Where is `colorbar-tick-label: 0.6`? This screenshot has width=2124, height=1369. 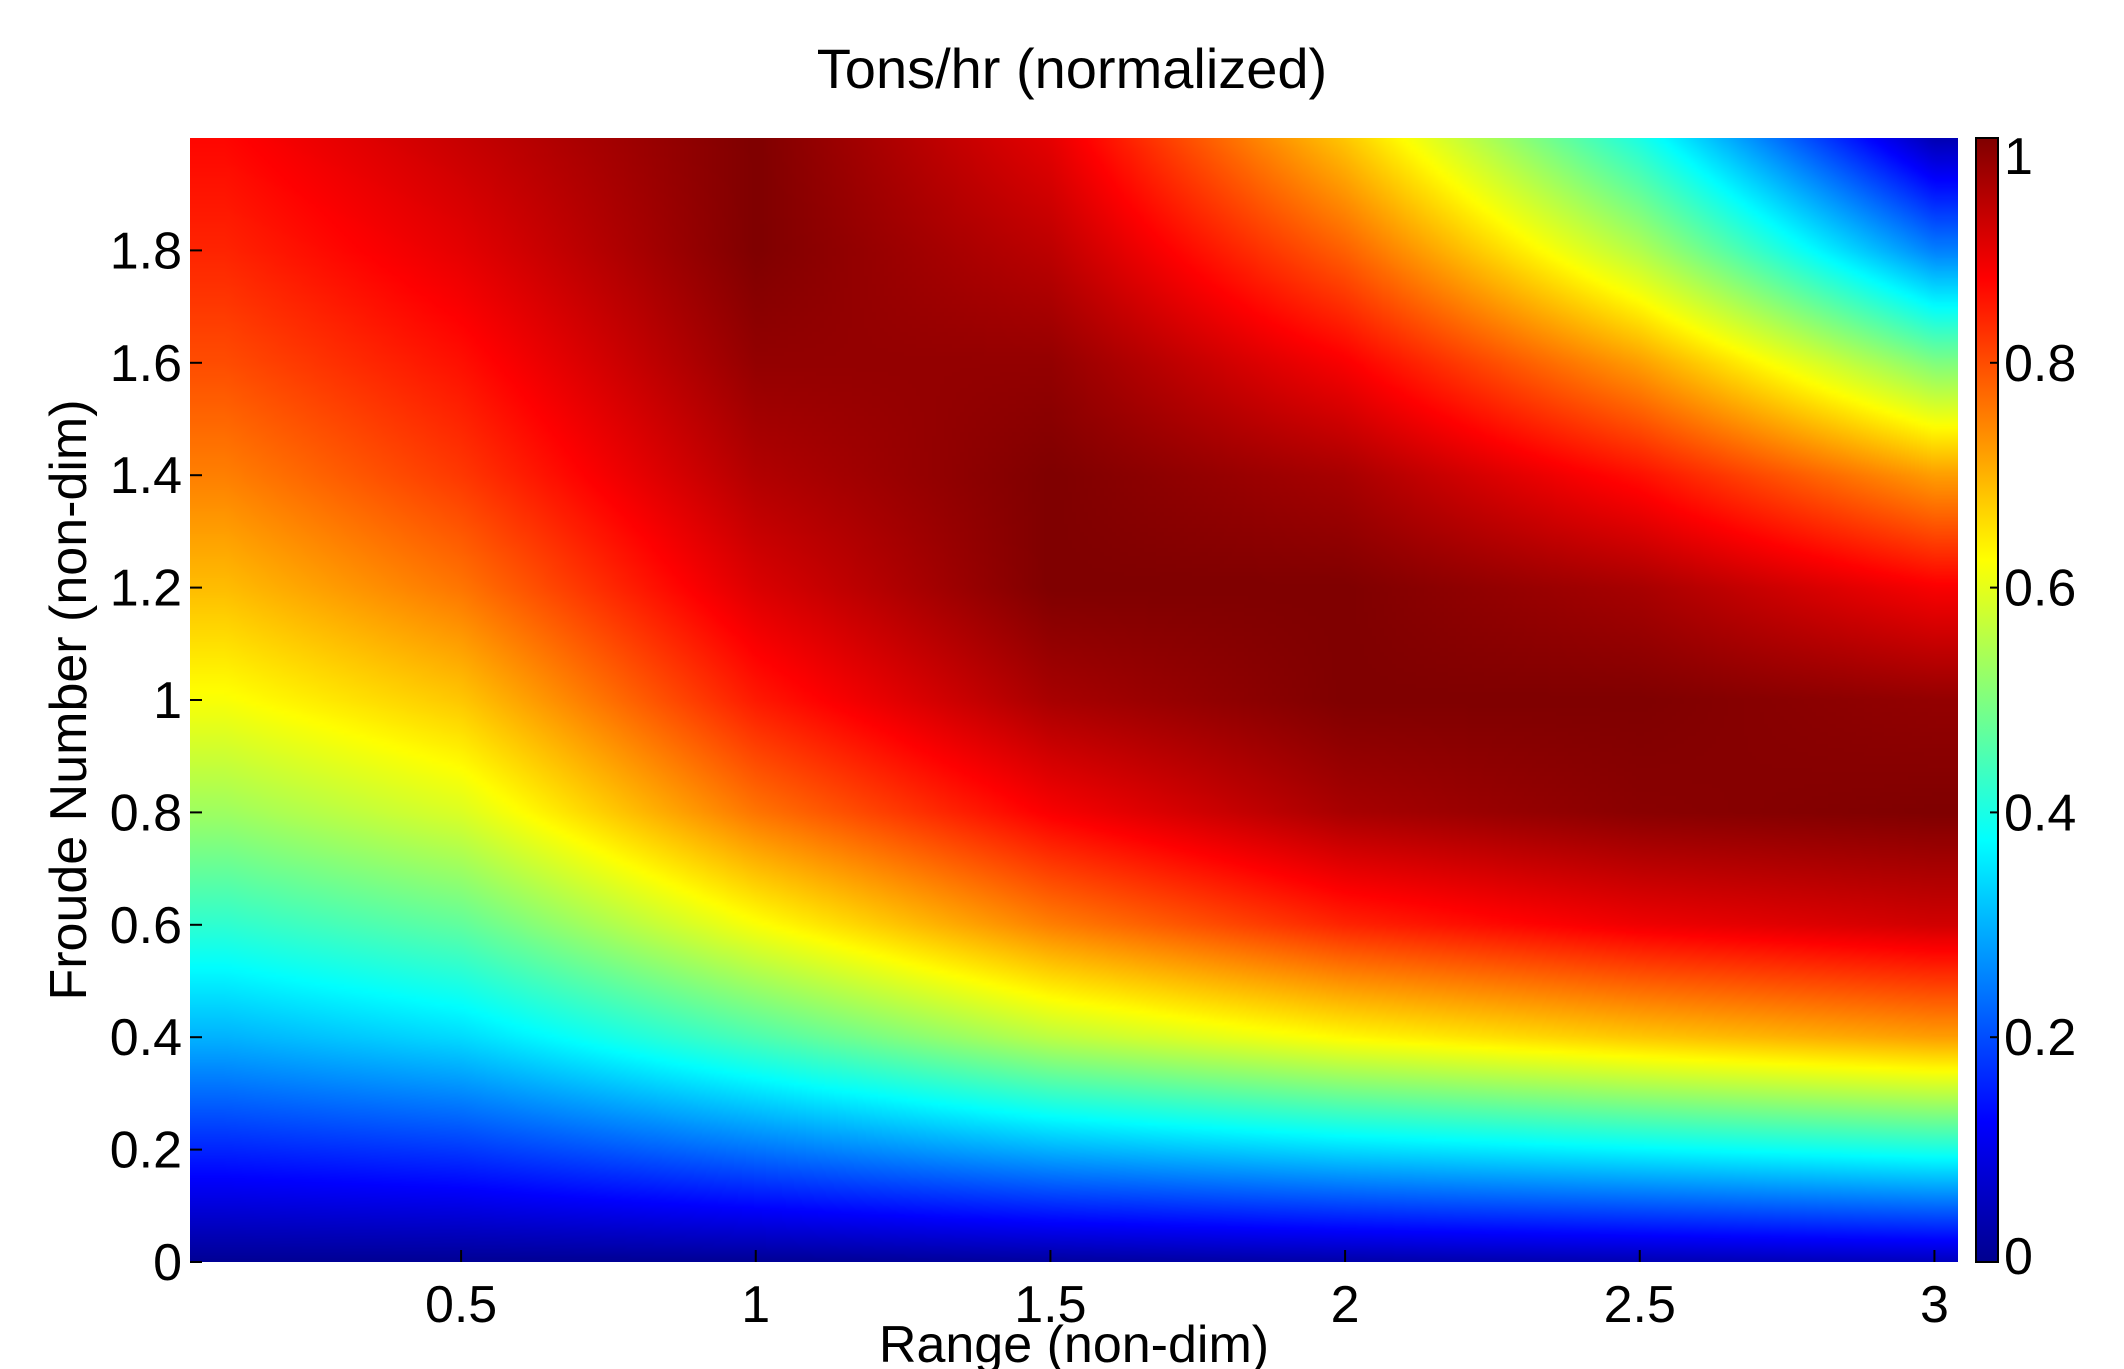 colorbar-tick-label: 0.6 is located at coordinates (2040, 589).